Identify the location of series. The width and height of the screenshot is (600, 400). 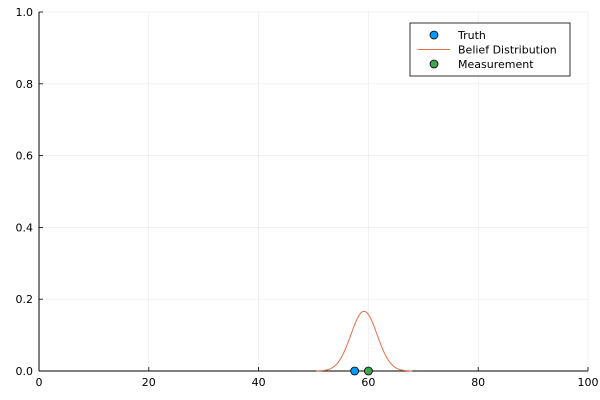
(364, 343).